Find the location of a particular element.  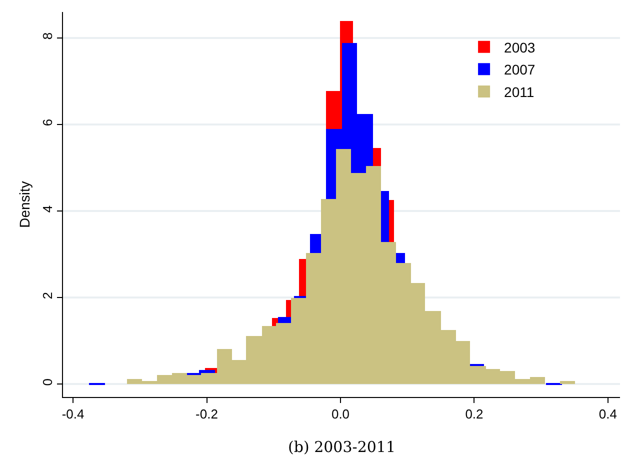

y-tick-label: 0 is located at coordinates (47, 382).